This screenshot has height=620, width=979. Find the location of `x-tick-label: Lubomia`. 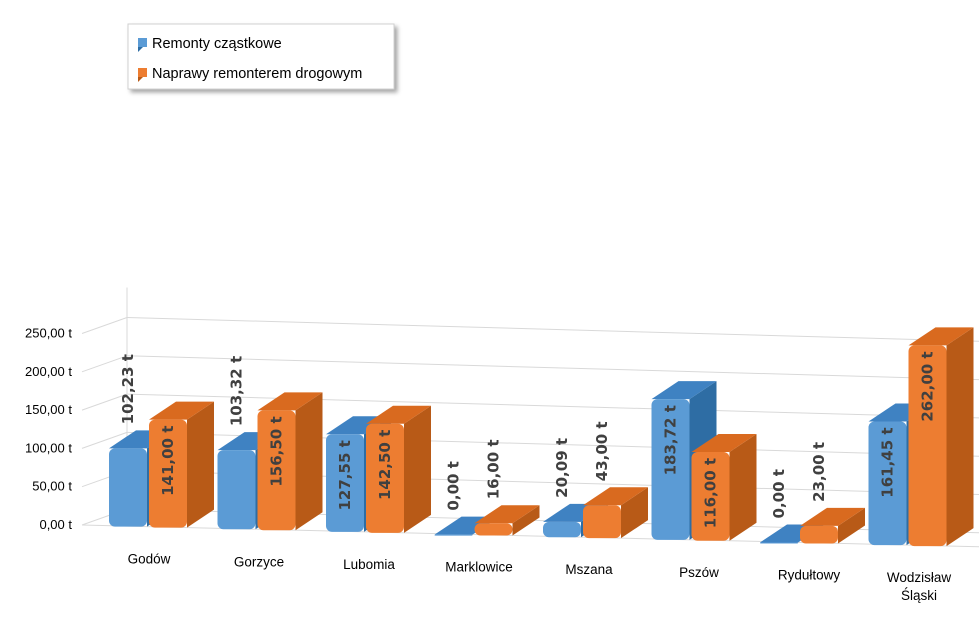

x-tick-label: Lubomia is located at coordinates (369, 564).